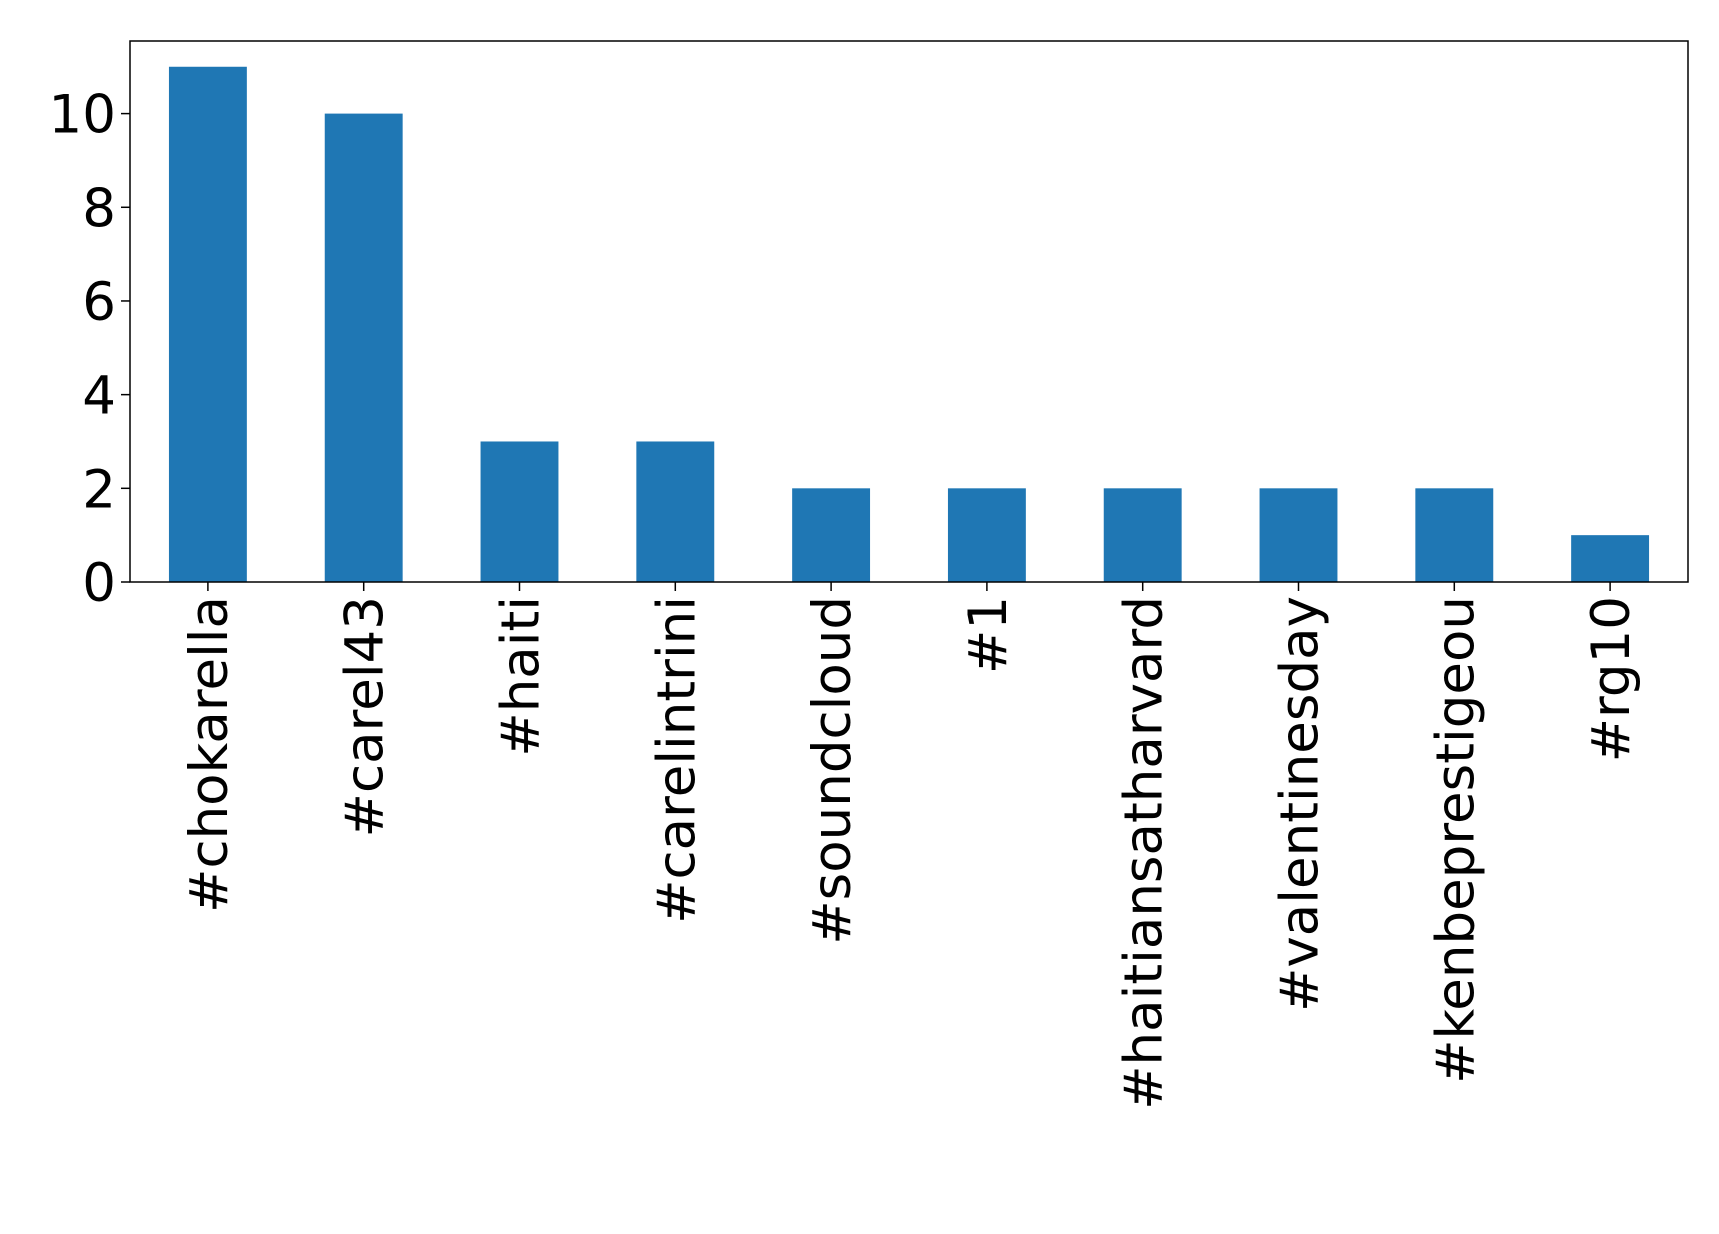  What do you see at coordinates (99, 396) in the screenshot?
I see `y-tick-label: 4` at bounding box center [99, 396].